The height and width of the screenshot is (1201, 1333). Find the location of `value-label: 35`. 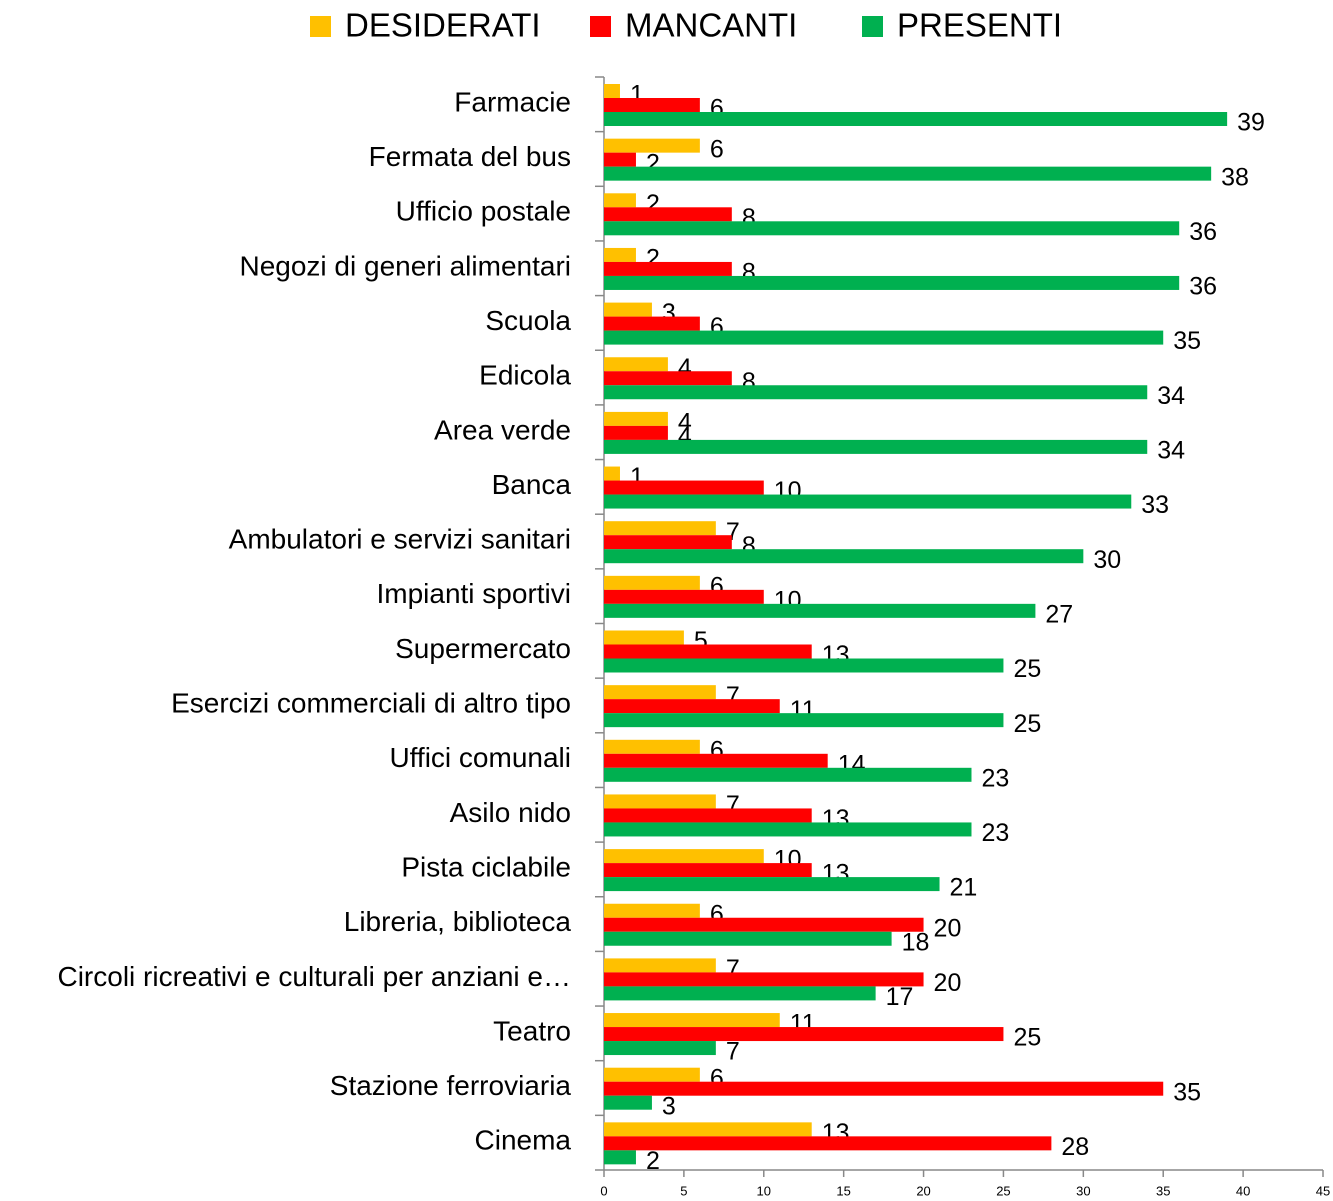

value-label: 35 is located at coordinates (1187, 1092).